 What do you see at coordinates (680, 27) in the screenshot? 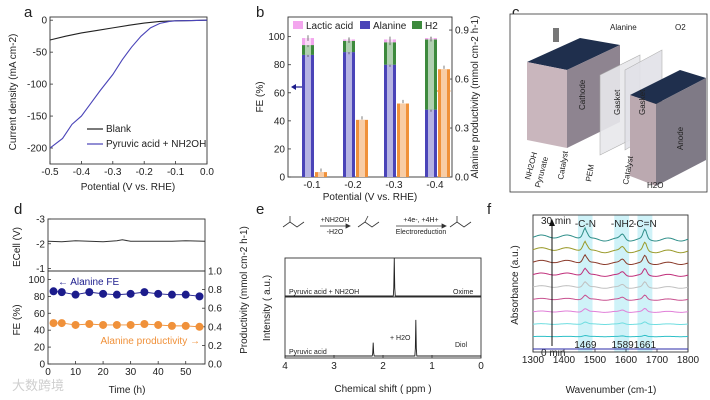
I see `c-label-o2: O2` at bounding box center [680, 27].